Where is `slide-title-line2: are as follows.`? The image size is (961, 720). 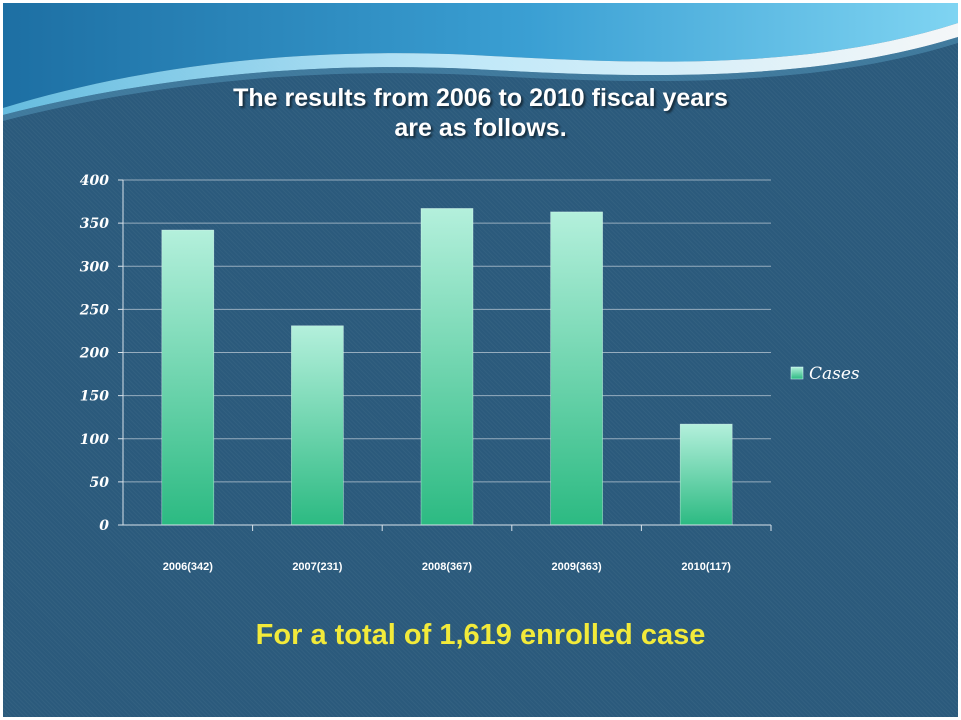 slide-title-line2: are as follows. is located at coordinates (480, 128).